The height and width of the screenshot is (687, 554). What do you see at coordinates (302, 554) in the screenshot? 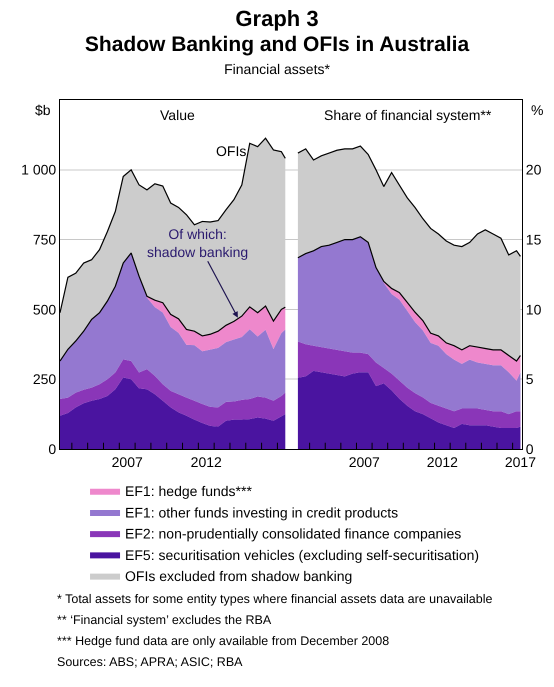
I see `legend-label: EF5: securitisation vehicles (excluding self-securitisation)` at bounding box center [302, 554].